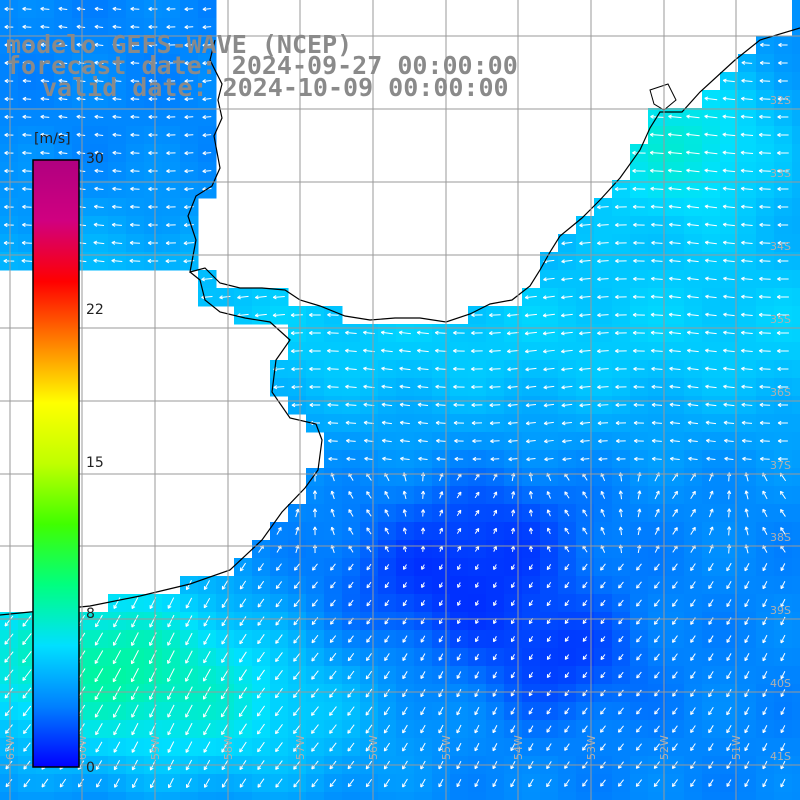 Image resolution: width=800 pixels, height=800 pixels. I want to click on colorbar-tick-22: 22, so click(95, 310).